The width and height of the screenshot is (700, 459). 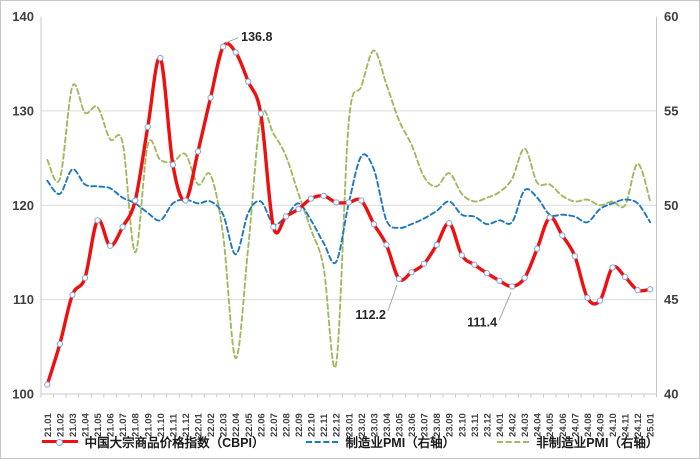 I want to click on left-axis-tick-label: 100, so click(x=23, y=394).